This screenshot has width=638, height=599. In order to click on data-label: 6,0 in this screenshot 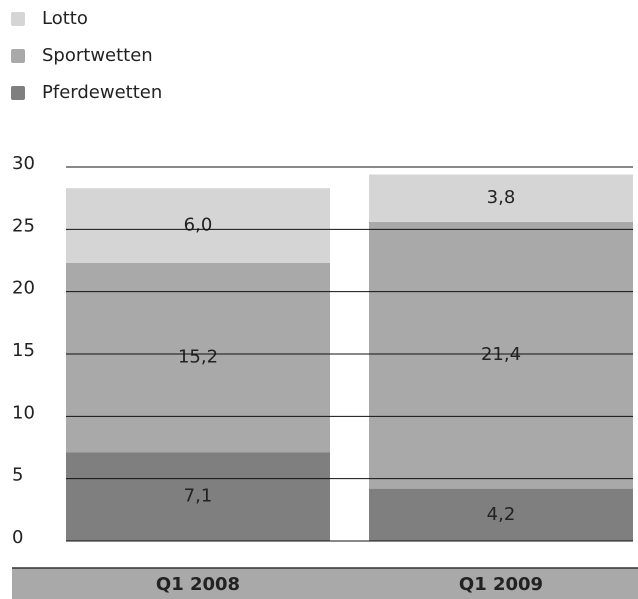, I will do `click(198, 225)`.